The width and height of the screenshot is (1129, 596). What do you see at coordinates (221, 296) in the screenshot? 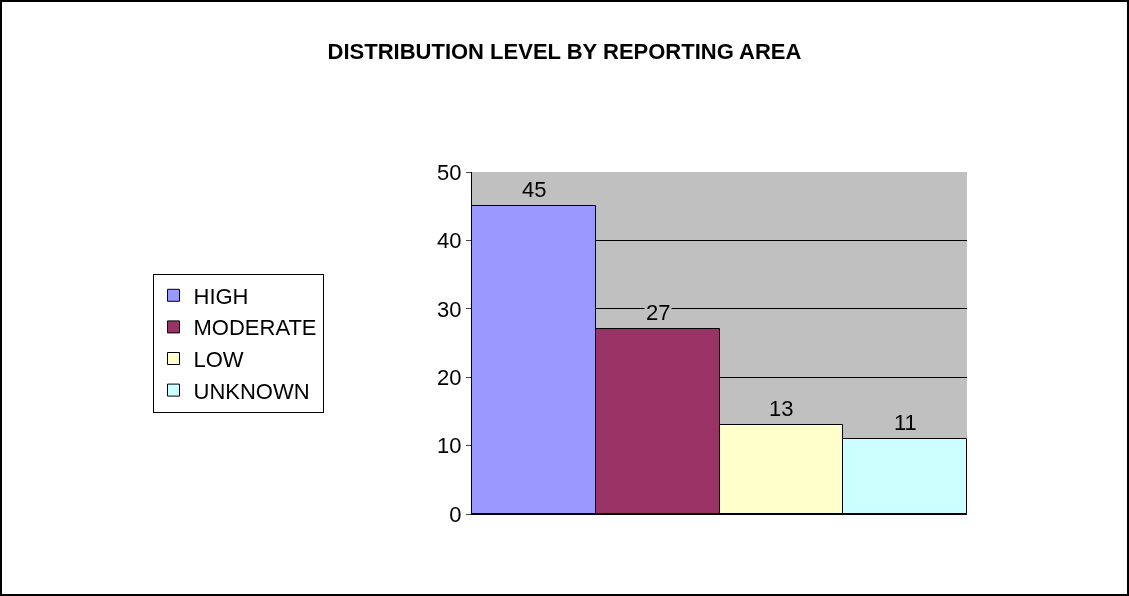
I see `legend-label: HIGH` at bounding box center [221, 296].